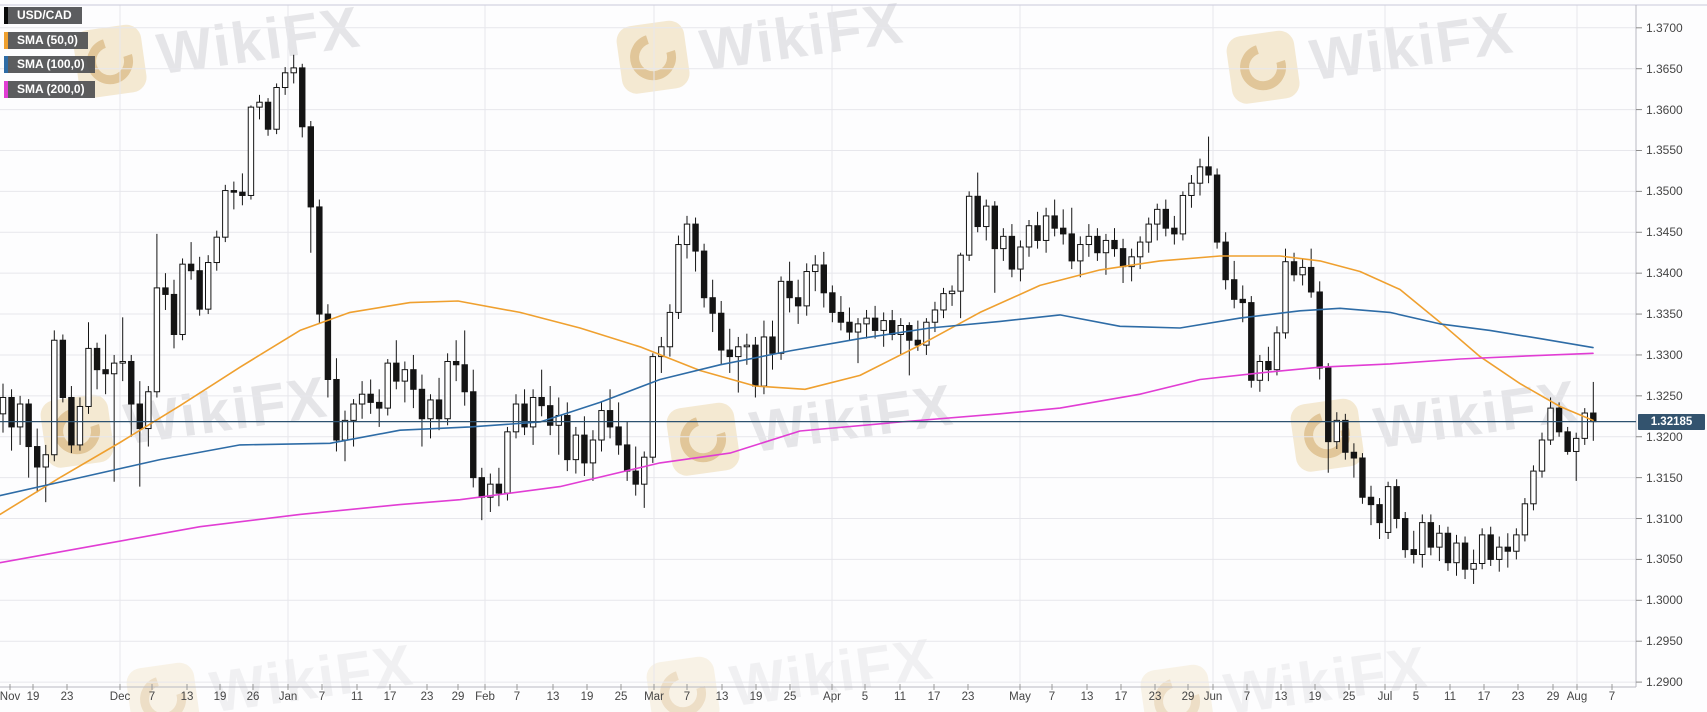  I want to click on price-axis-tick-label: 1.3450, so click(1664, 232).